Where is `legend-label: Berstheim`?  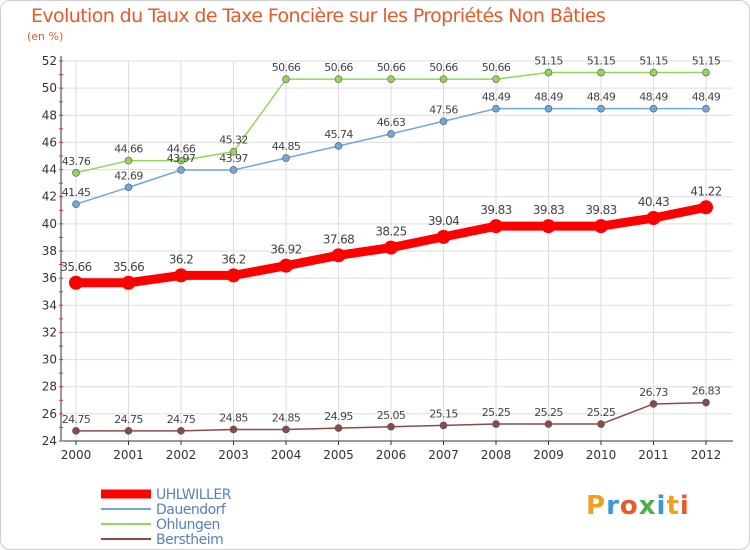 legend-label: Berstheim is located at coordinates (189, 540).